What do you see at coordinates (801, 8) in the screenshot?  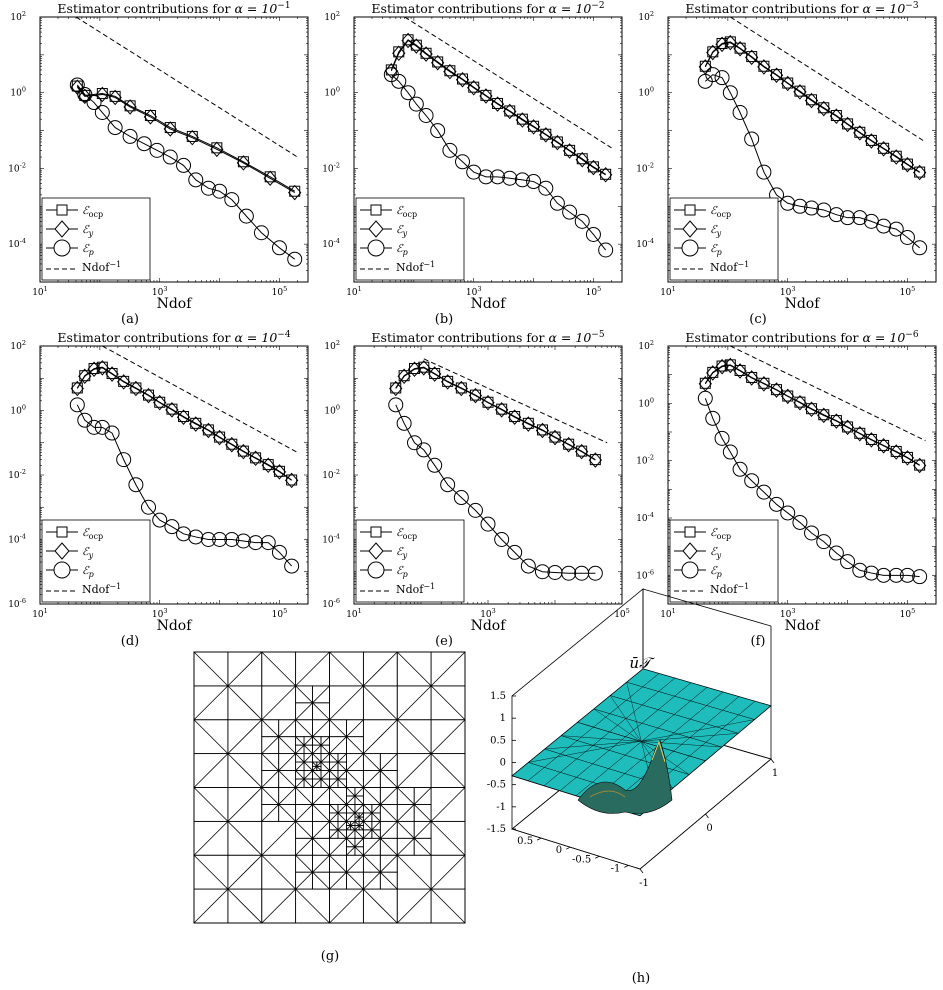 I see `chart-title: Estimator contributions for α = 10−3` at bounding box center [801, 8].